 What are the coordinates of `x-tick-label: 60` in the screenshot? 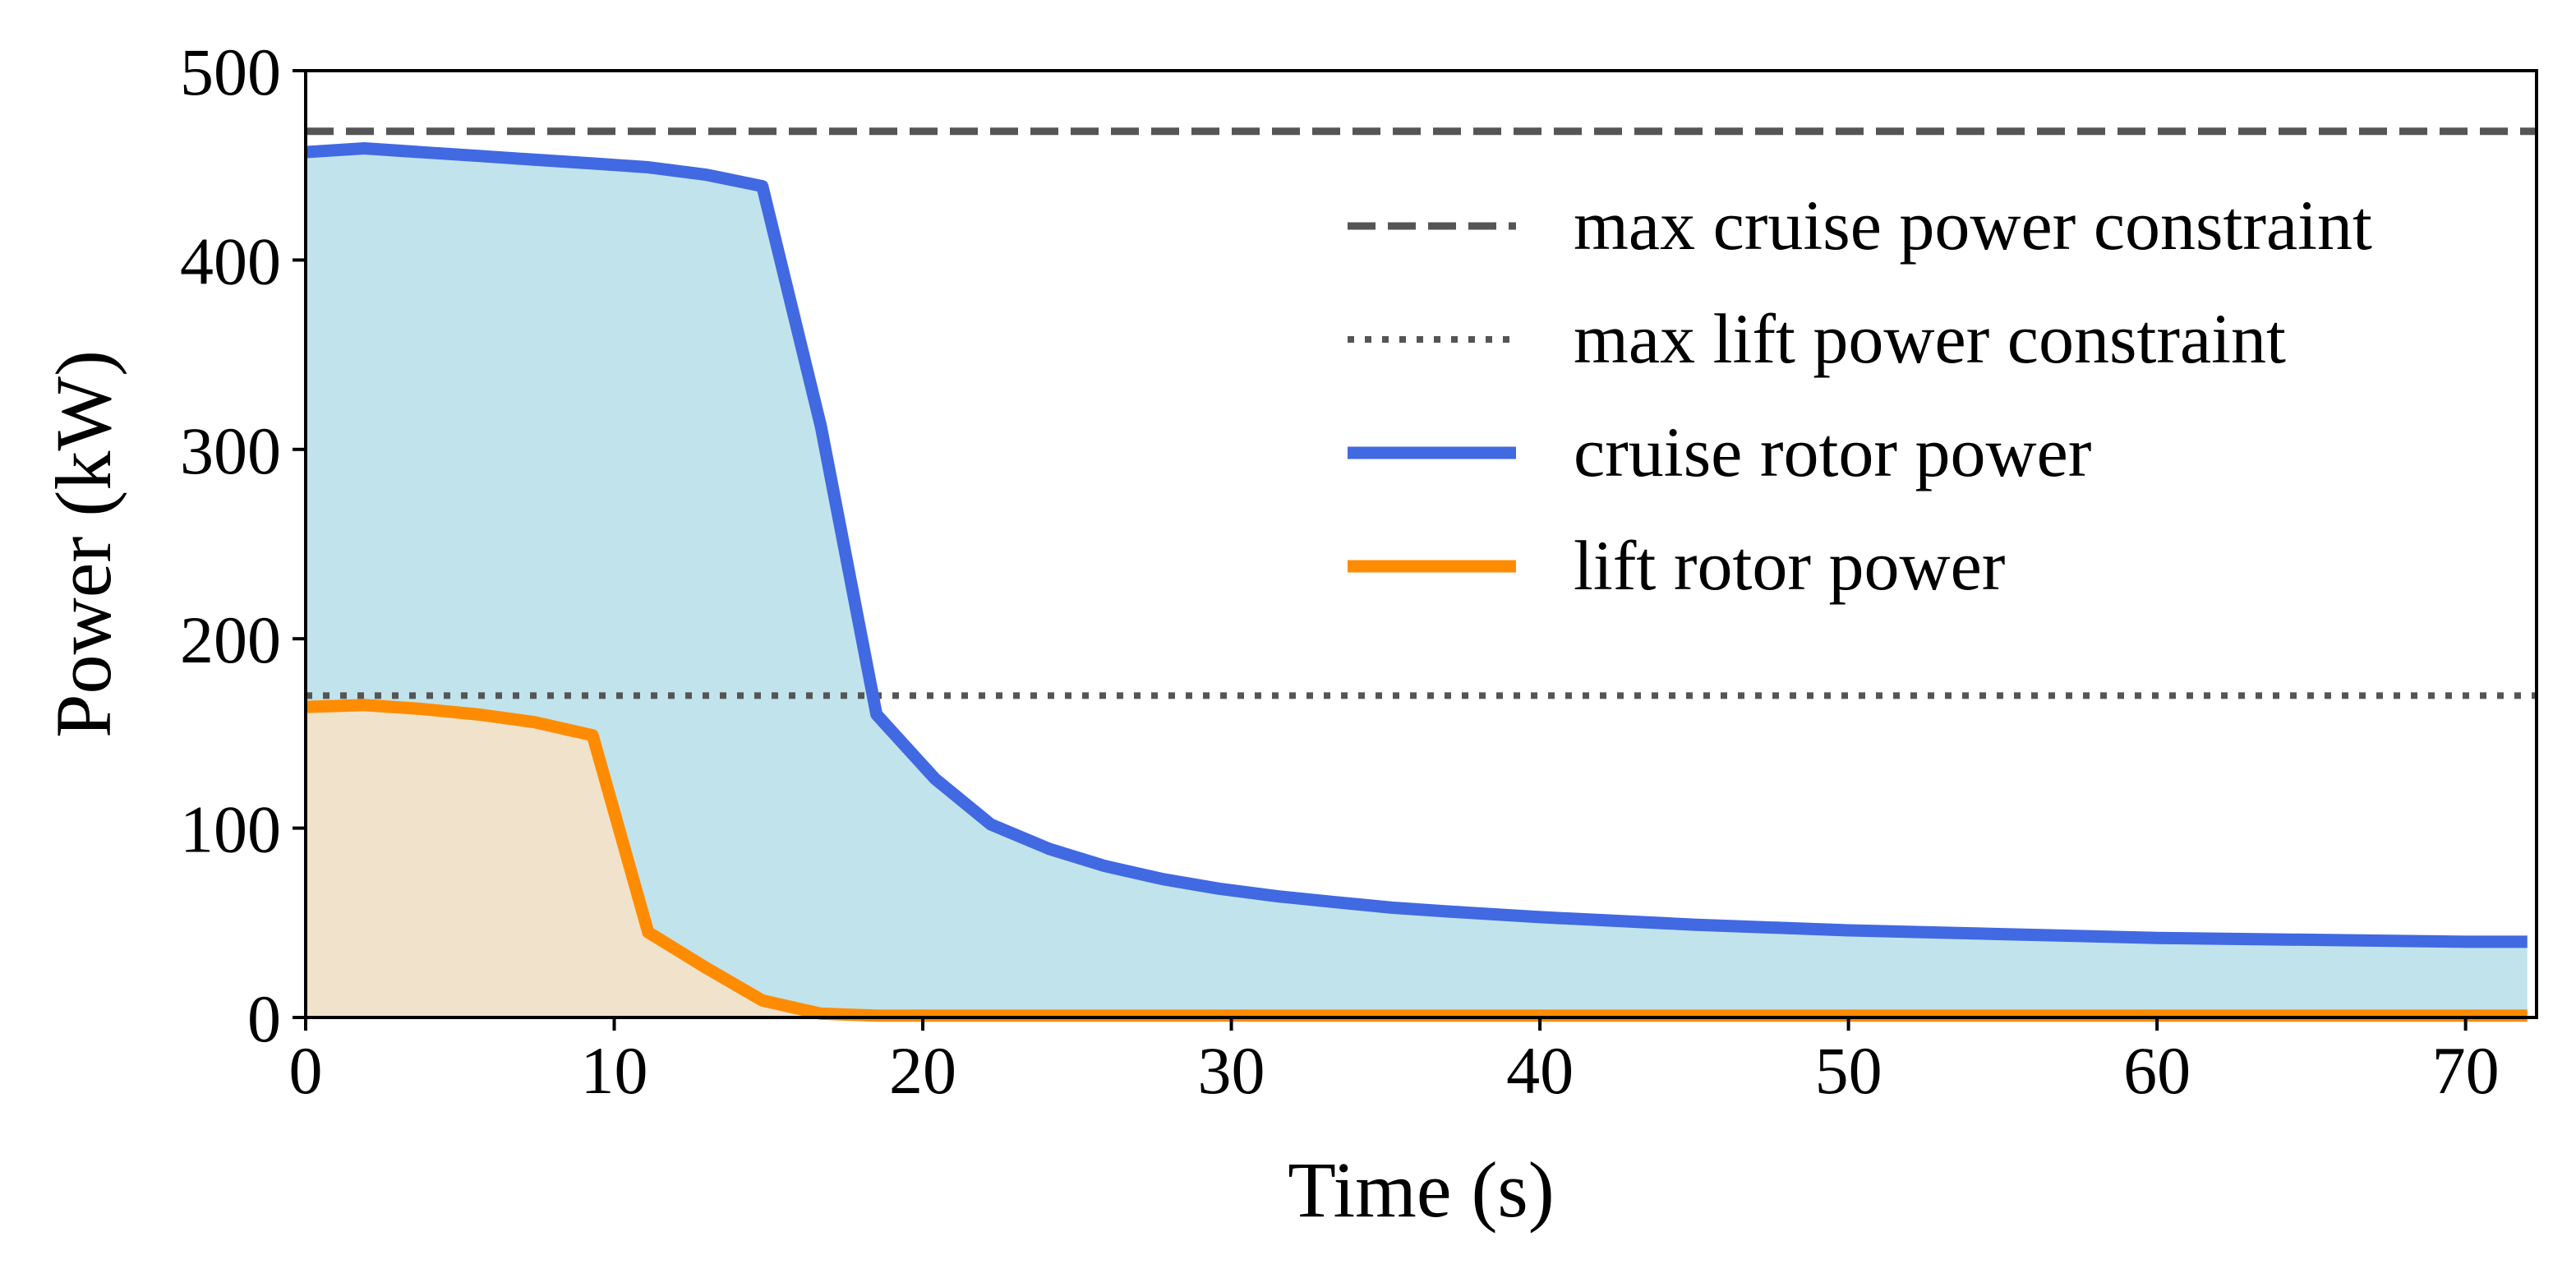 It's located at (2157, 1070).